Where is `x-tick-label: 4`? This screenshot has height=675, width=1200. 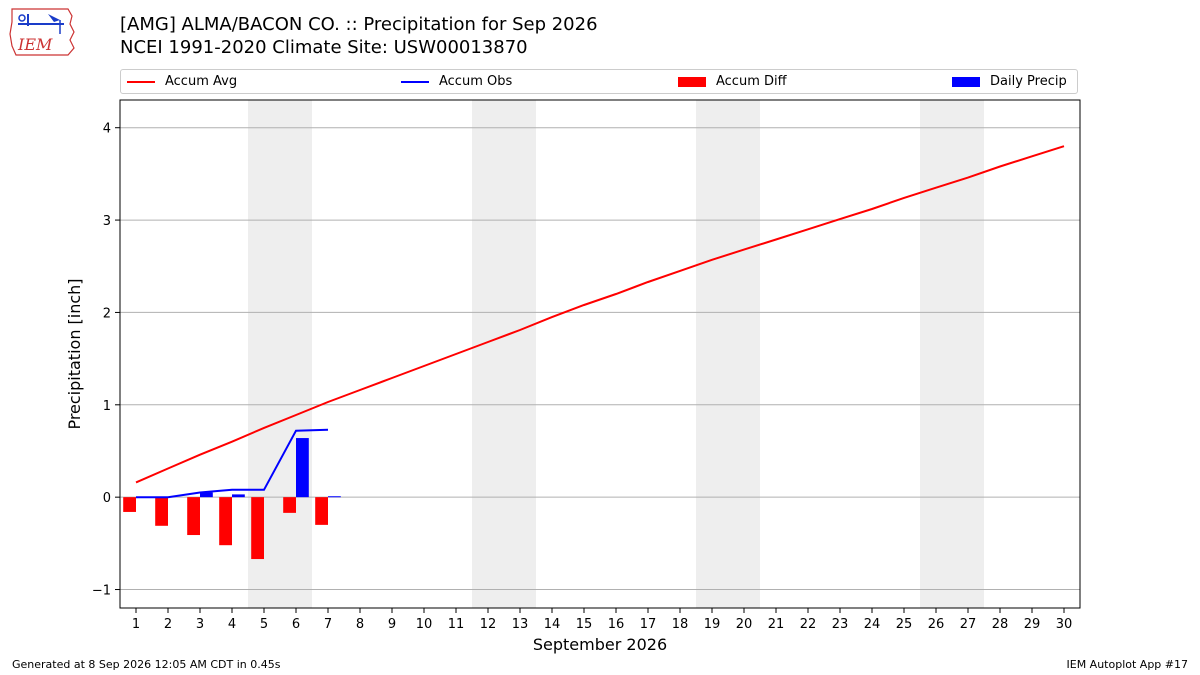 x-tick-label: 4 is located at coordinates (232, 624).